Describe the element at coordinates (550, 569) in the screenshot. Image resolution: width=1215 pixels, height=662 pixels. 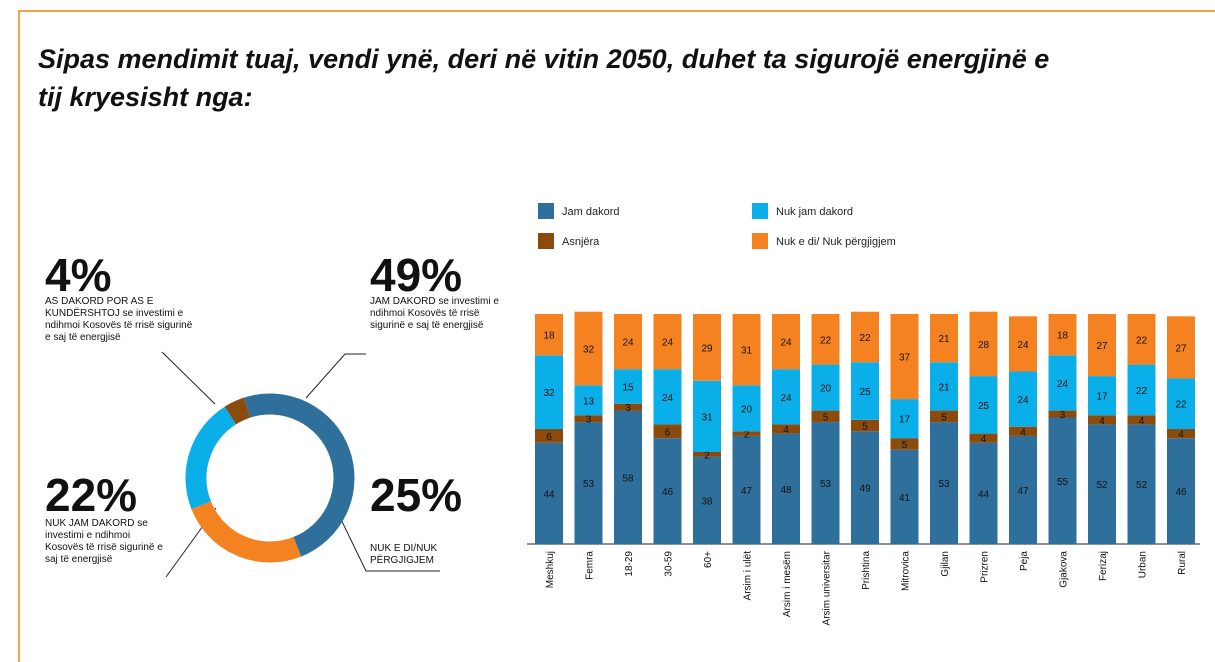
I see `x-tick-label: Meshkuj` at that location.